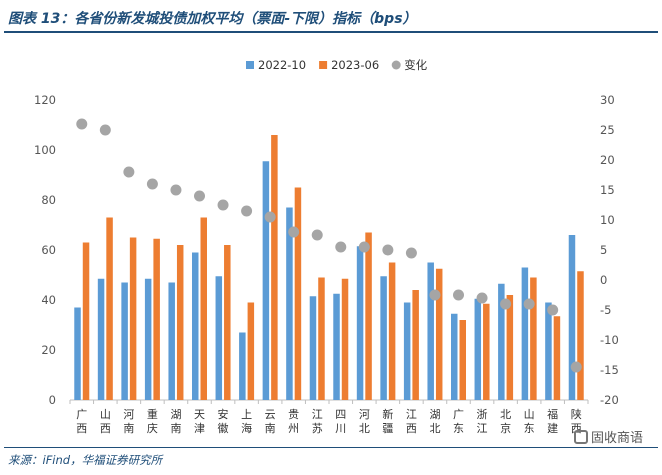 This screenshot has width=662, height=475. What do you see at coordinates (85, 460) in the screenshot?
I see `chart-source: 来源：iFind，华福证券研究所` at bounding box center [85, 460].